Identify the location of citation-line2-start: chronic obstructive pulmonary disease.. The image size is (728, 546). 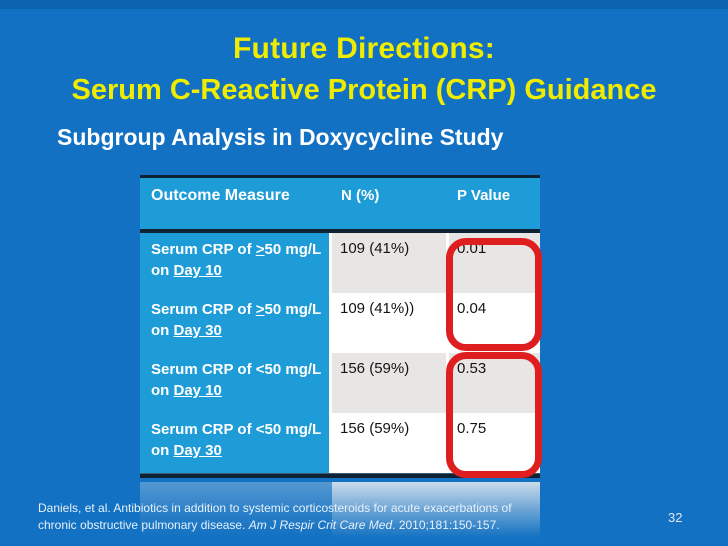
(143, 524).